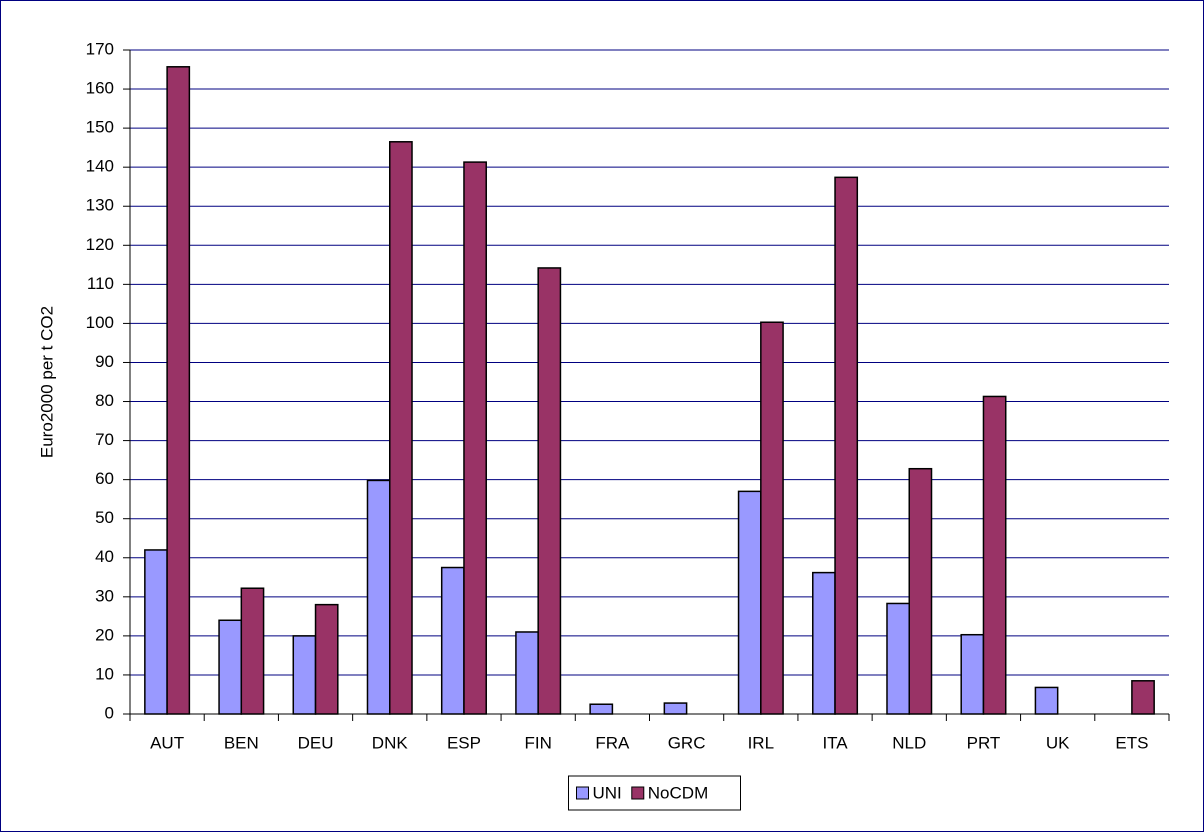  Describe the element at coordinates (100, 322) in the screenshot. I see `y-tick-label: 100` at that location.